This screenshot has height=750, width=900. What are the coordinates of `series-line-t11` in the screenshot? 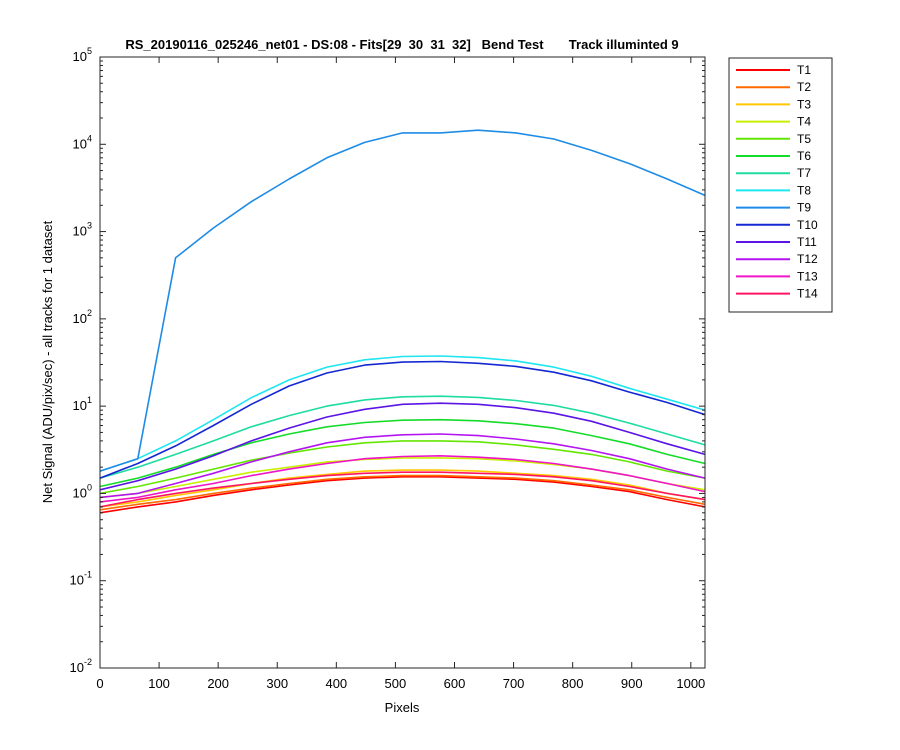 It's located at (402, 446).